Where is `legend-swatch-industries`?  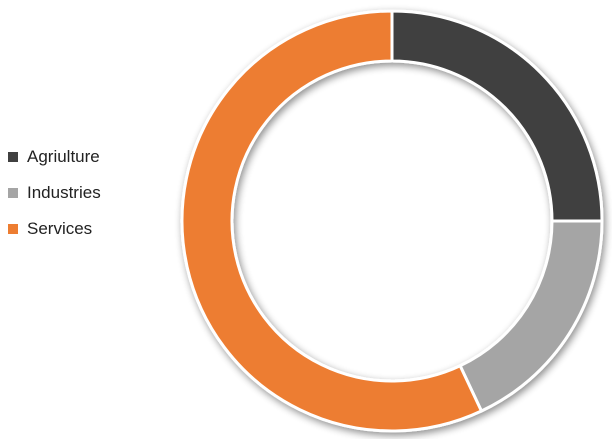
legend-swatch-industries is located at coordinates (13, 193).